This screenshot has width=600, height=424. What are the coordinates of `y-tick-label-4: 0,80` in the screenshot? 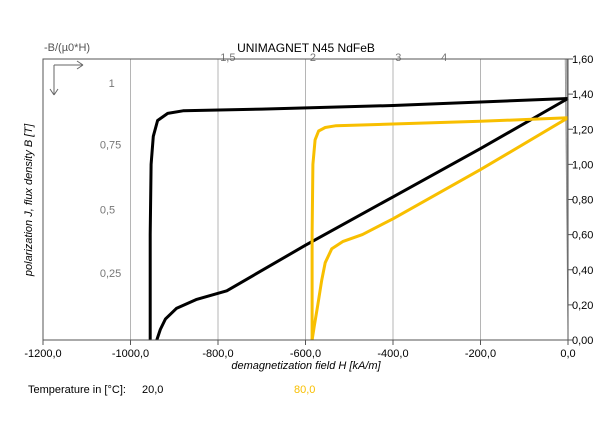 It's located at (582, 201).